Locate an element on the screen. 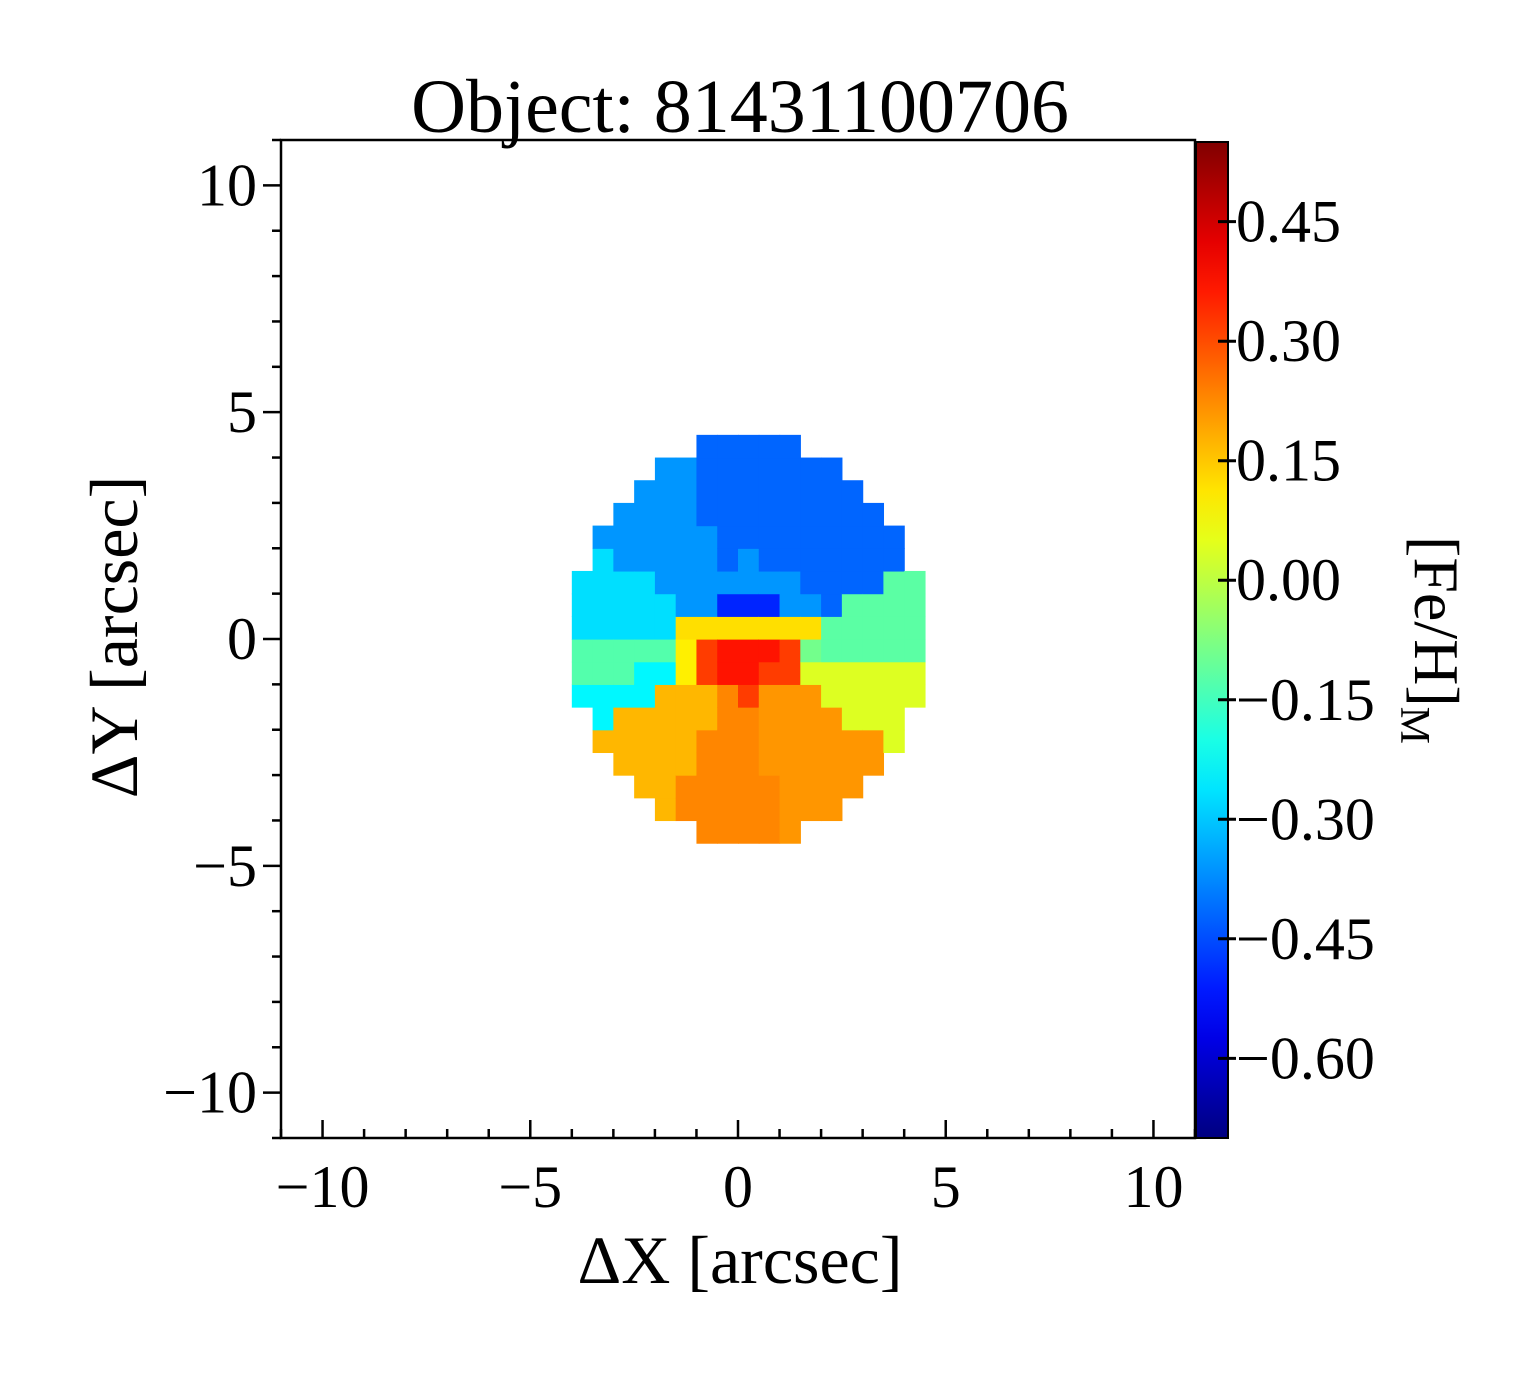 The image size is (1540, 1375). colorbar-ticks: 0.45 0.30 0.15 0.00 −0.15 −0.30 −0.45 −0.60 is located at coordinates (1296, 640).